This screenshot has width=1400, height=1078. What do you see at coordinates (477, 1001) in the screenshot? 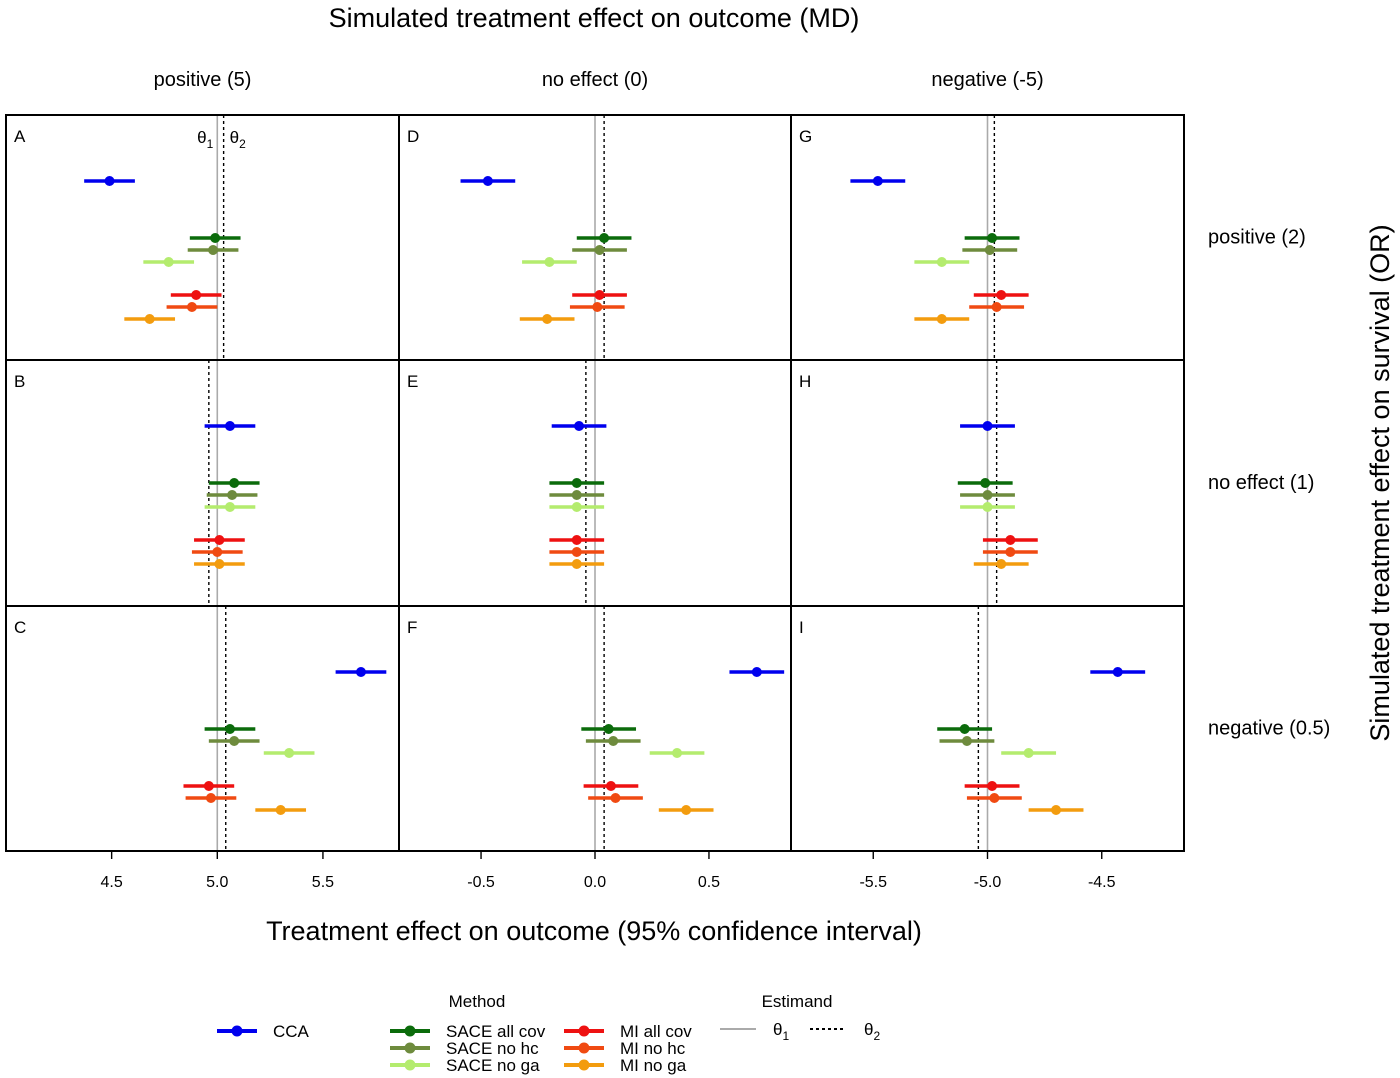
I see `legend-method-title: Method` at bounding box center [477, 1001].